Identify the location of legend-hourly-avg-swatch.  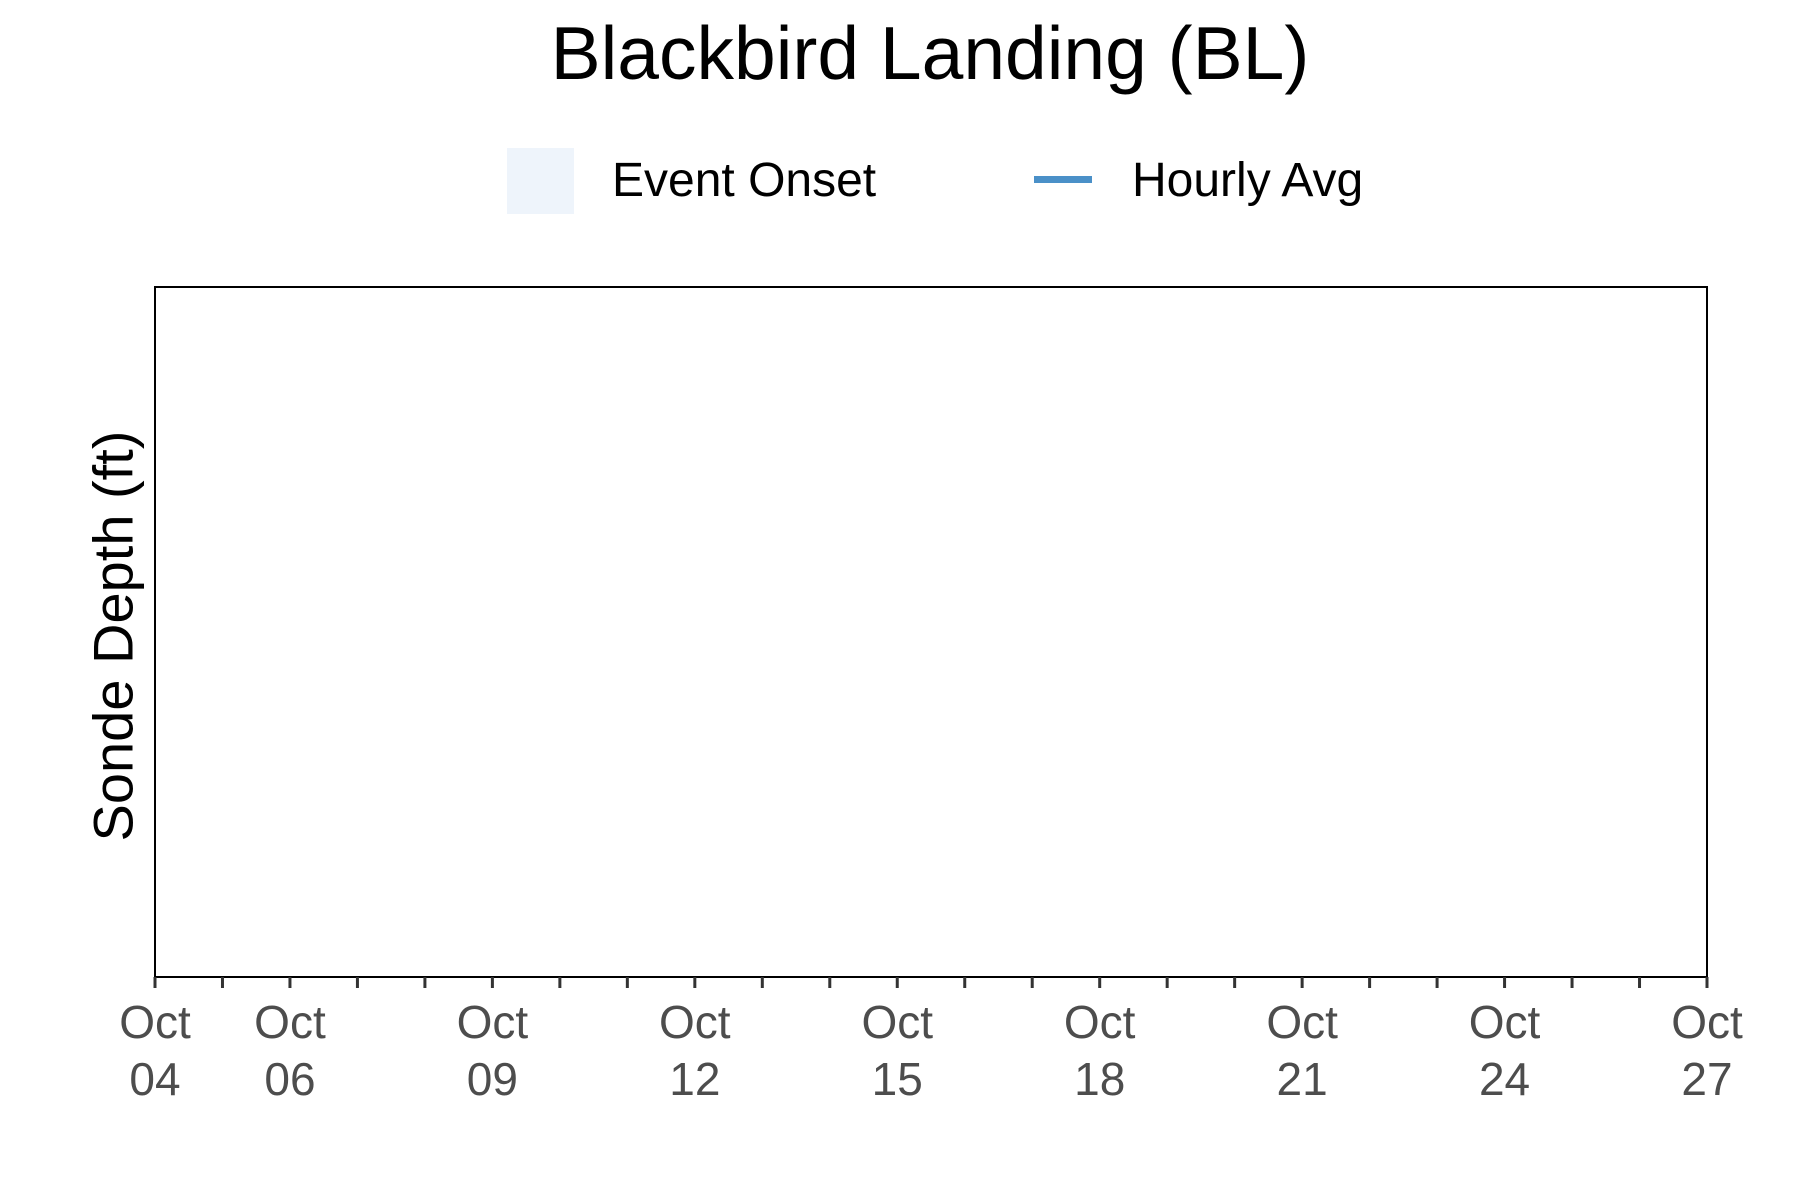
(1063, 179).